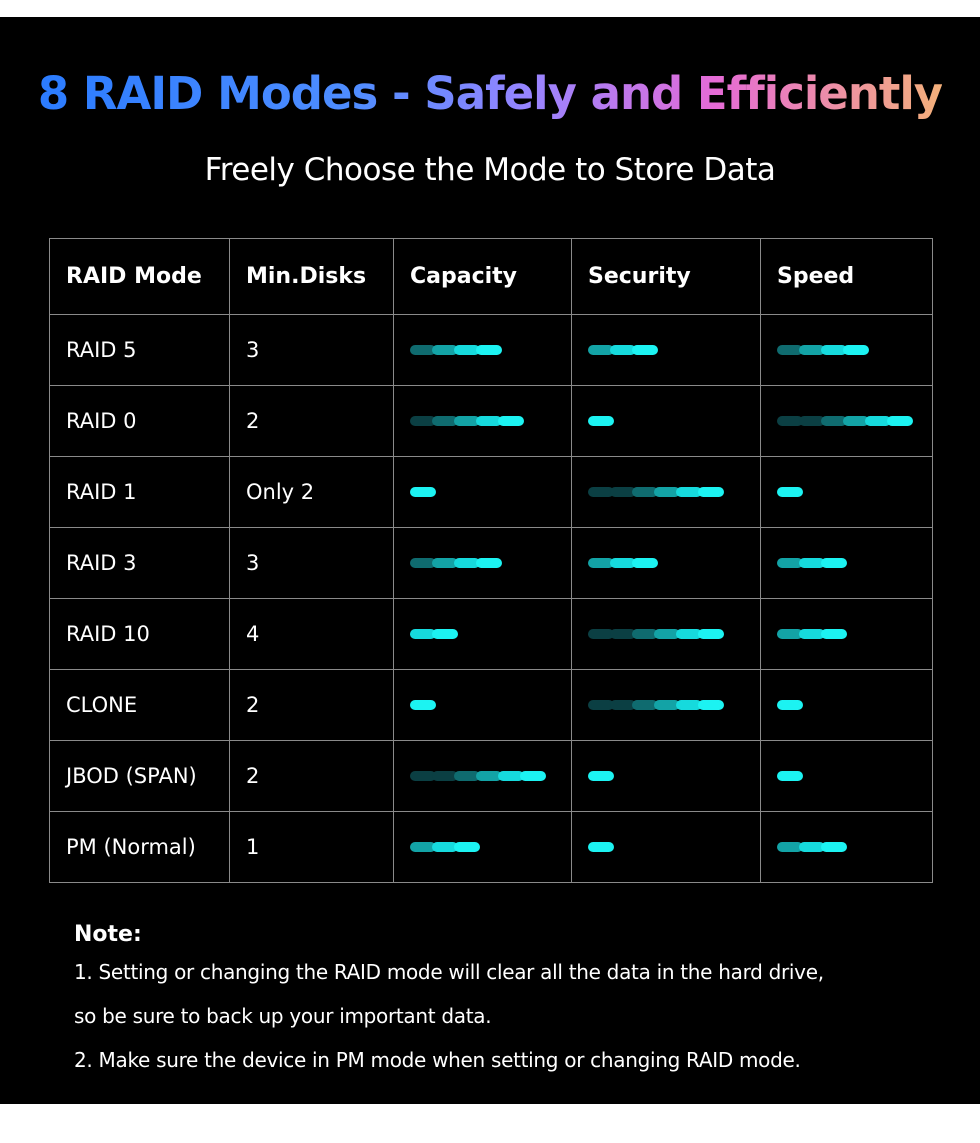 The image size is (980, 1143). Describe the element at coordinates (139, 492) in the screenshot. I see `raid-mode-cell: RAID 1` at that location.